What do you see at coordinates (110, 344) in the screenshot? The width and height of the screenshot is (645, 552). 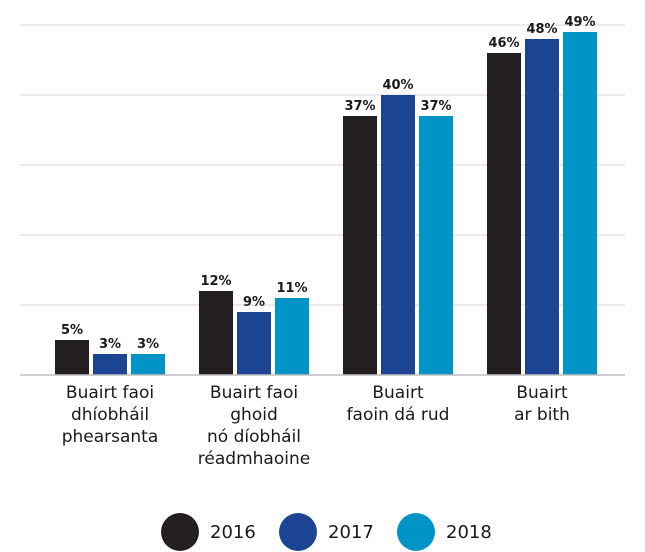 I see `data-label-2017-1: 3%` at bounding box center [110, 344].